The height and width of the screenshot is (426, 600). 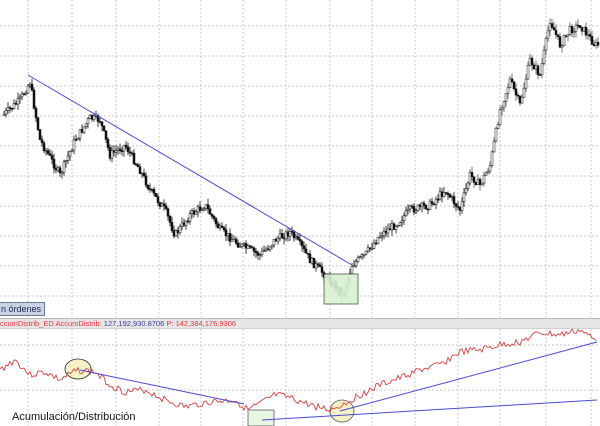 What do you see at coordinates (74, 417) in the screenshot?
I see `indicator-title: Acumulación/Distribución` at bounding box center [74, 417].